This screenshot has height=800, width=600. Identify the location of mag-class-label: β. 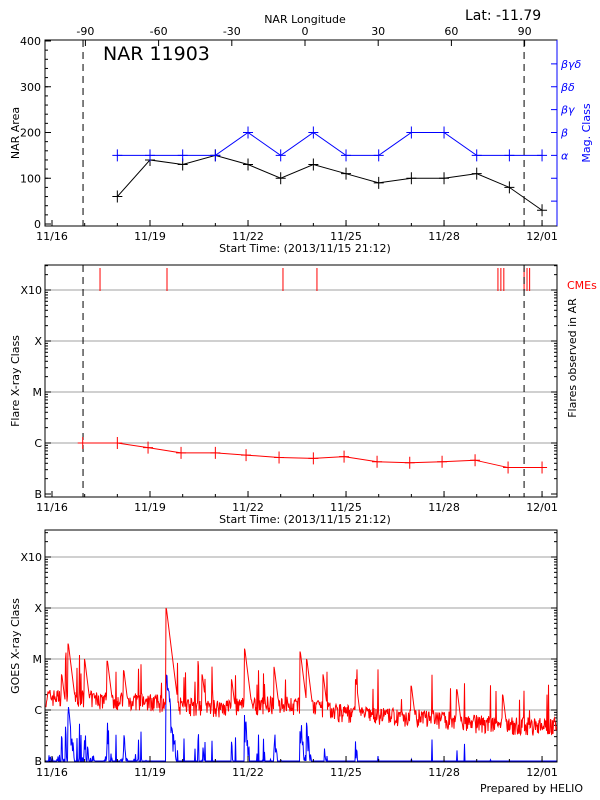
(564, 133).